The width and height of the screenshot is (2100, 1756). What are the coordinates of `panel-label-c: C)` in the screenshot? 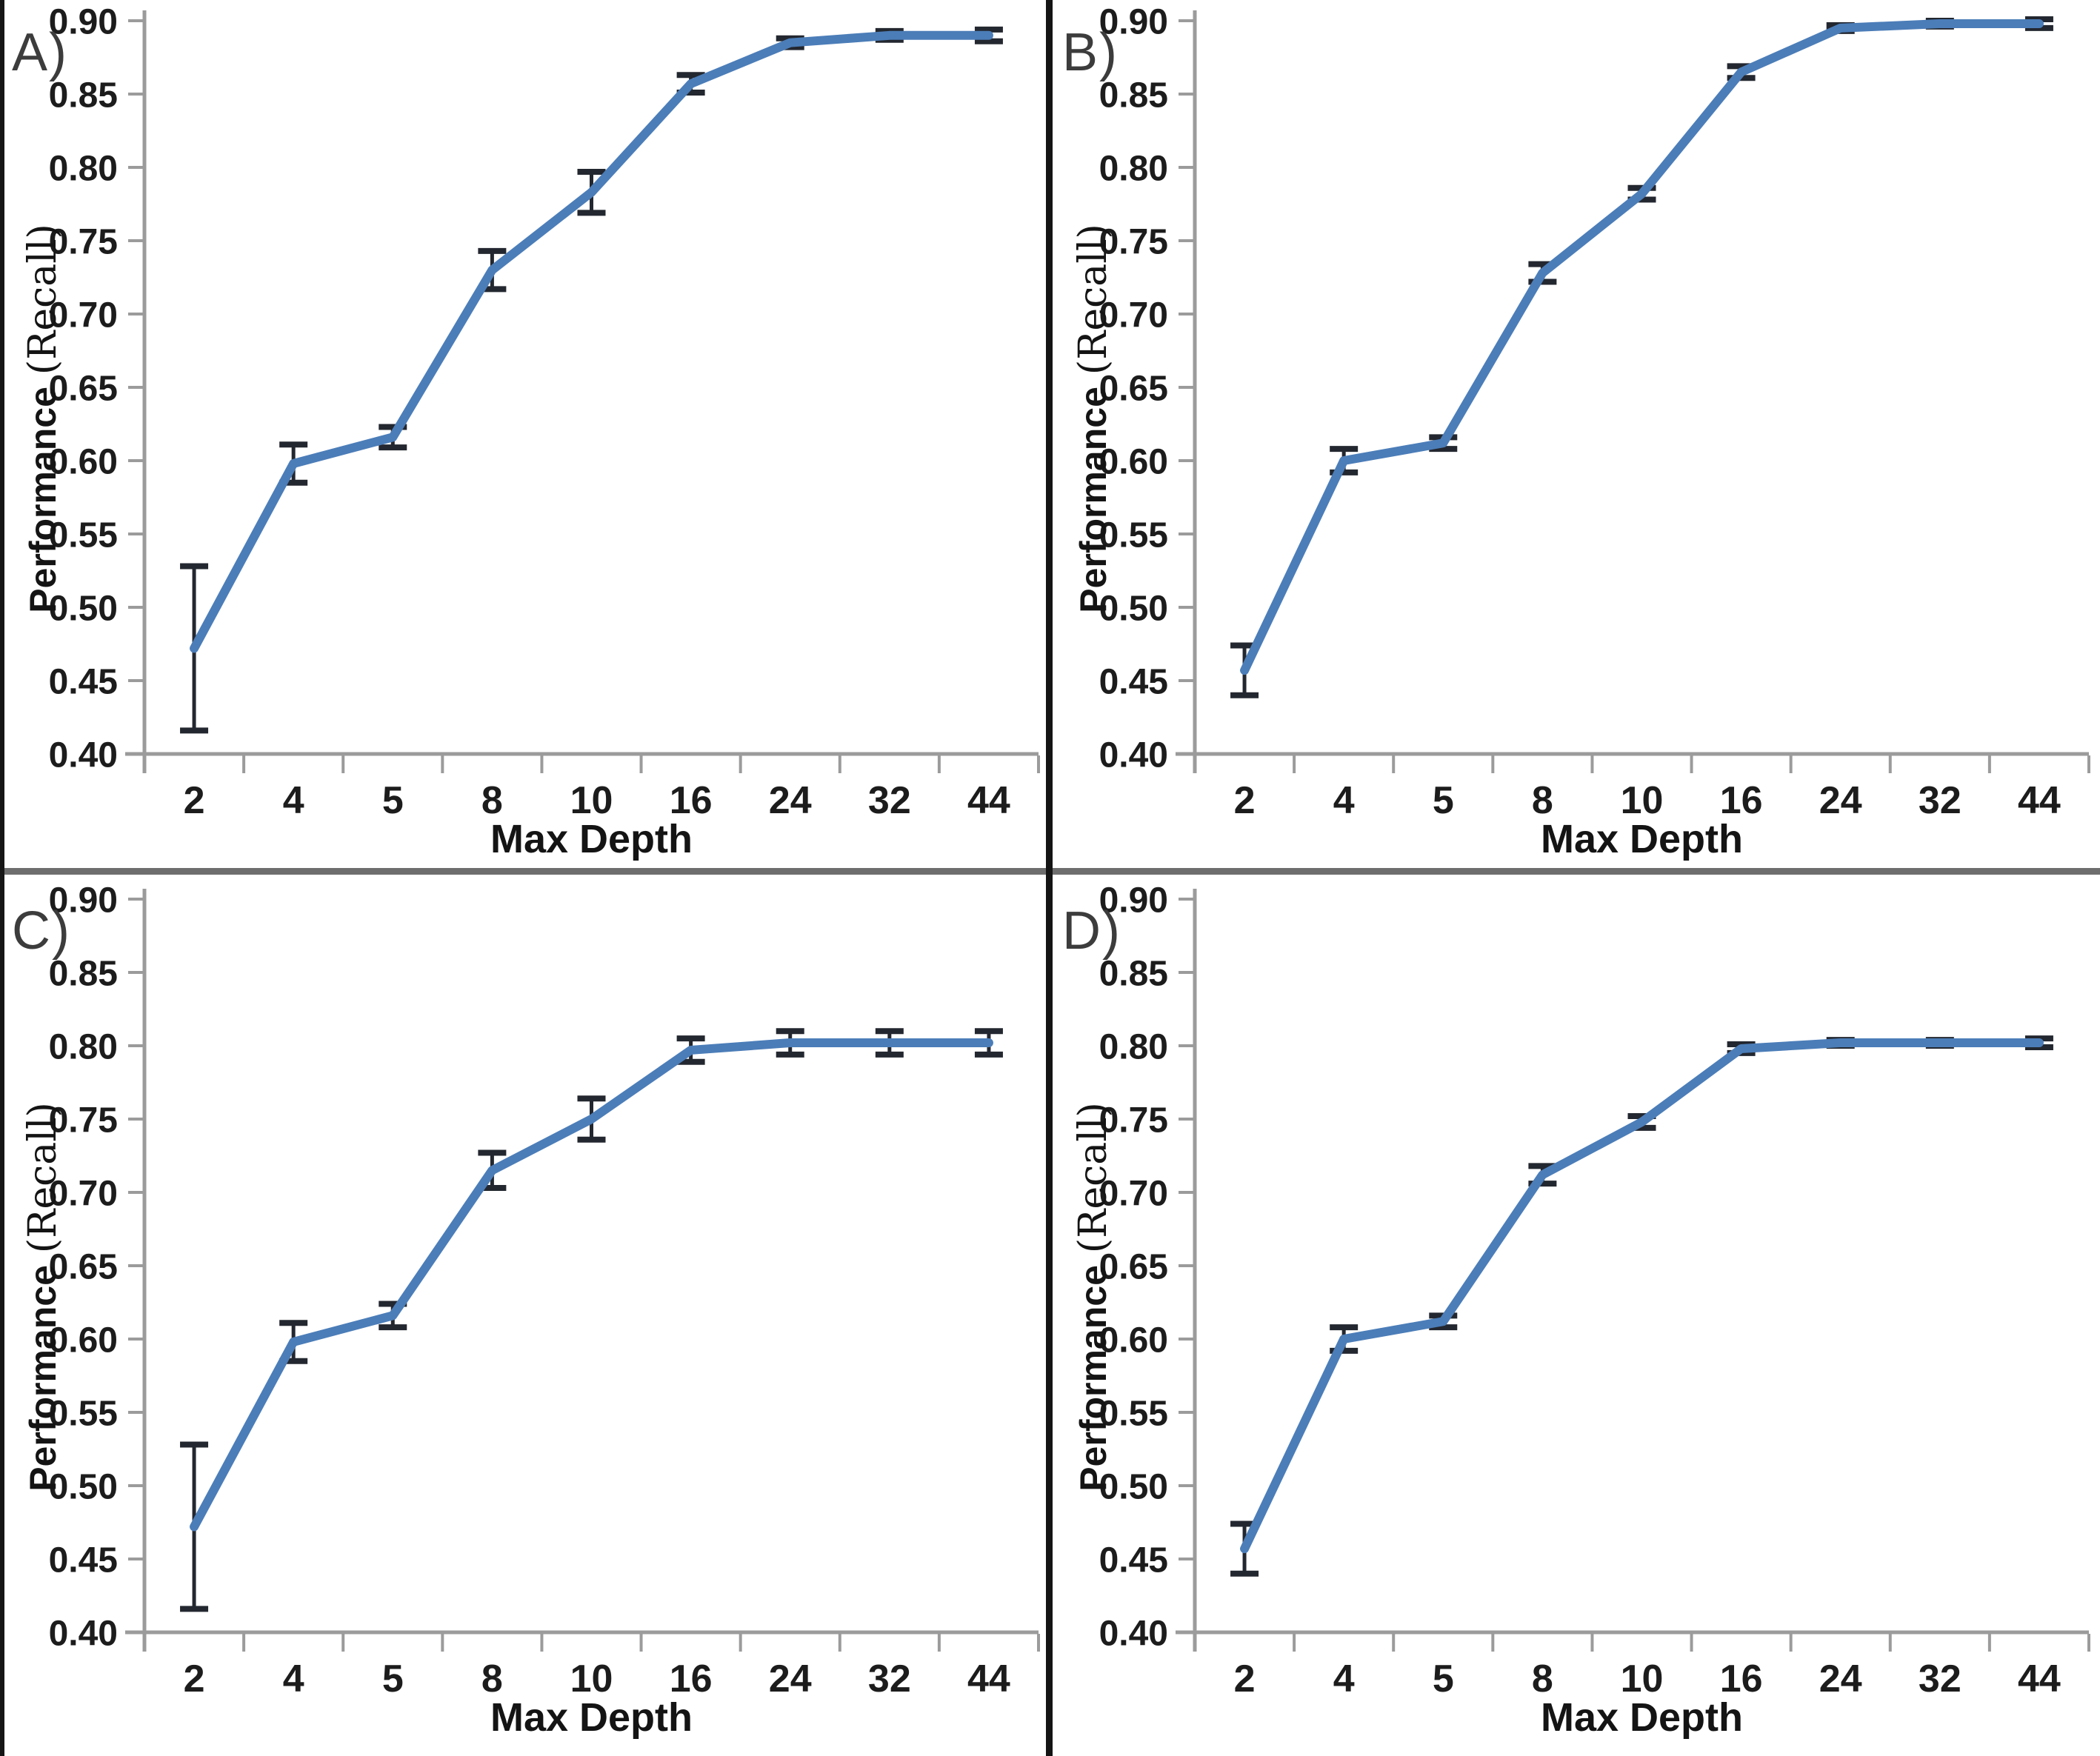 It's located at (41, 931).